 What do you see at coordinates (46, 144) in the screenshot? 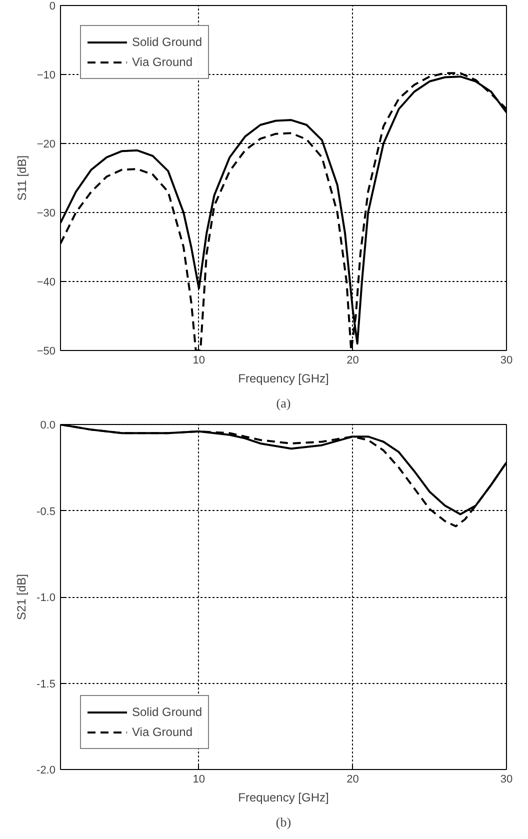
I see `y-tick-label: −20` at bounding box center [46, 144].